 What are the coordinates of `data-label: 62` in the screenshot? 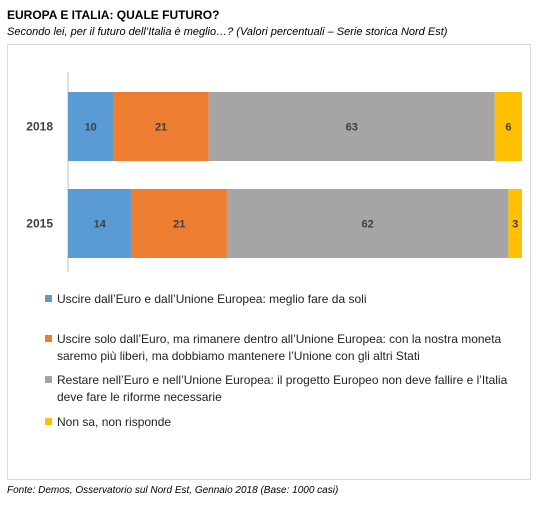 It's located at (368, 225).